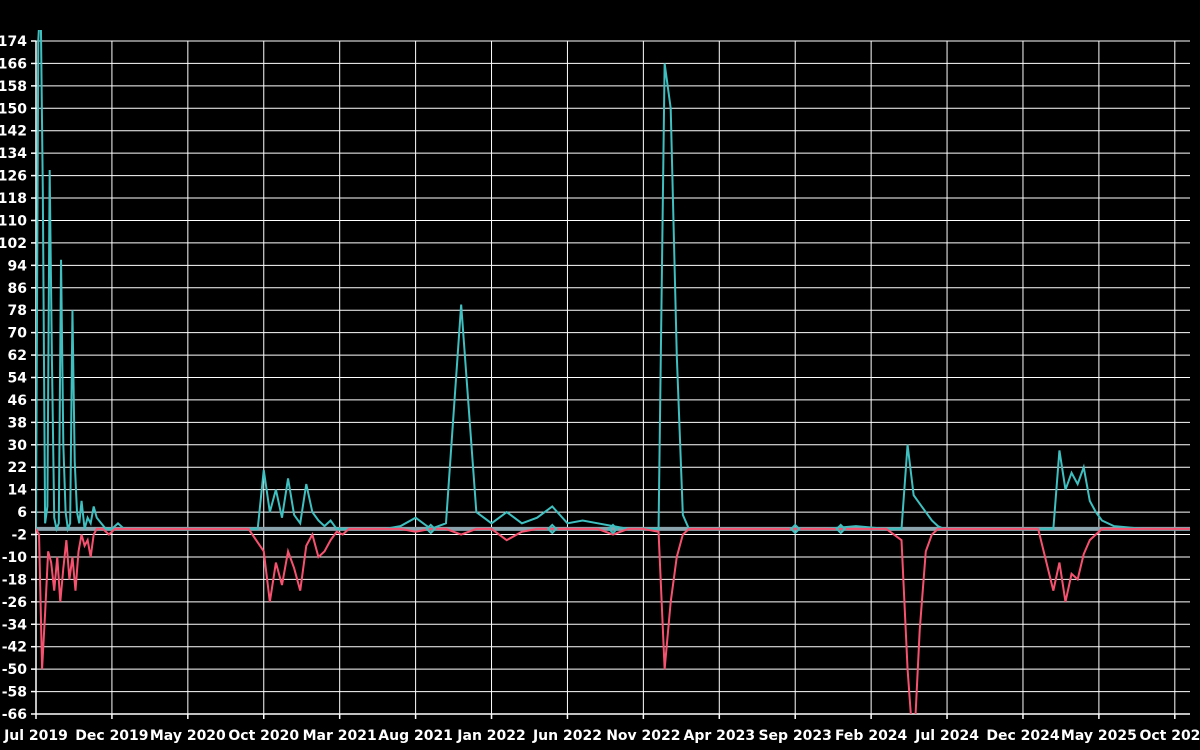 This screenshot has width=1200, height=750. What do you see at coordinates (13, 87) in the screenshot?
I see `y-tick-label: 158` at bounding box center [13, 87].